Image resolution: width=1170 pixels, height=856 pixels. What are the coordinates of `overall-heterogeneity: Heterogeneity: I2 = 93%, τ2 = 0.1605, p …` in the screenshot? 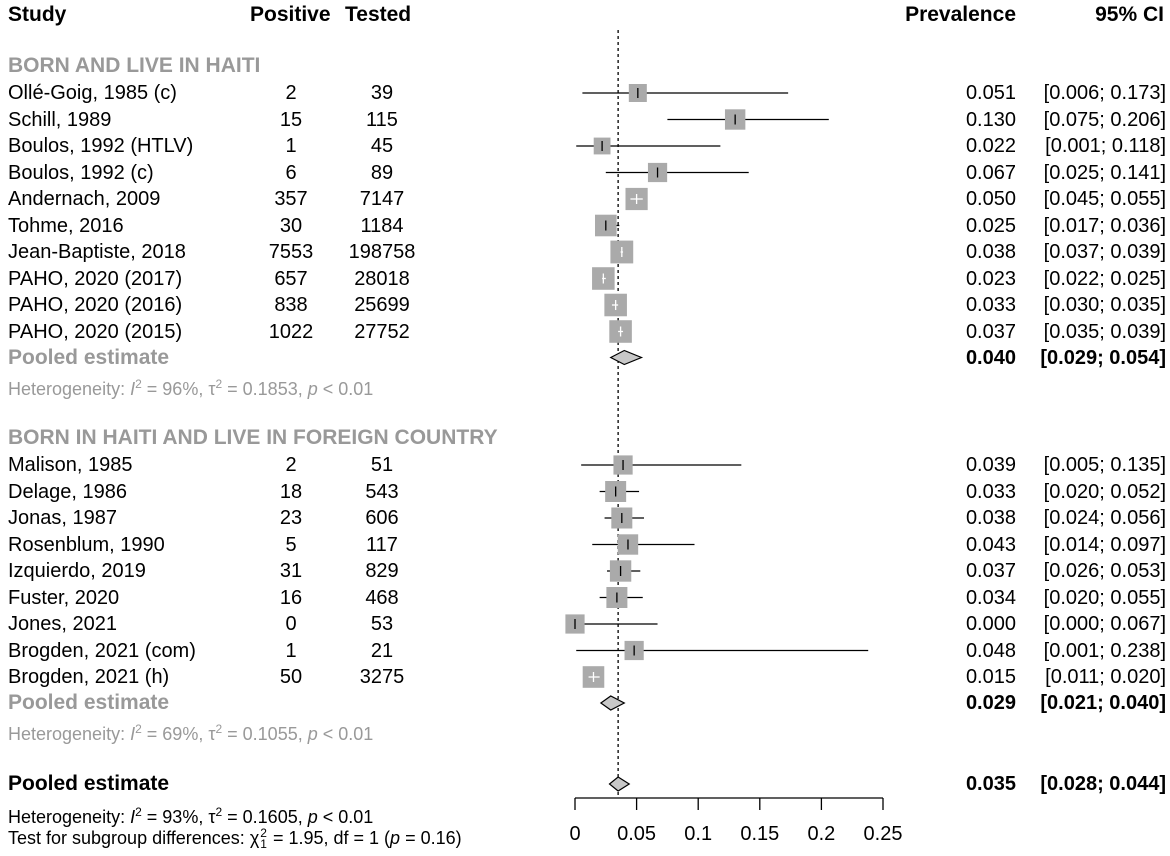 It's located at (190, 814).